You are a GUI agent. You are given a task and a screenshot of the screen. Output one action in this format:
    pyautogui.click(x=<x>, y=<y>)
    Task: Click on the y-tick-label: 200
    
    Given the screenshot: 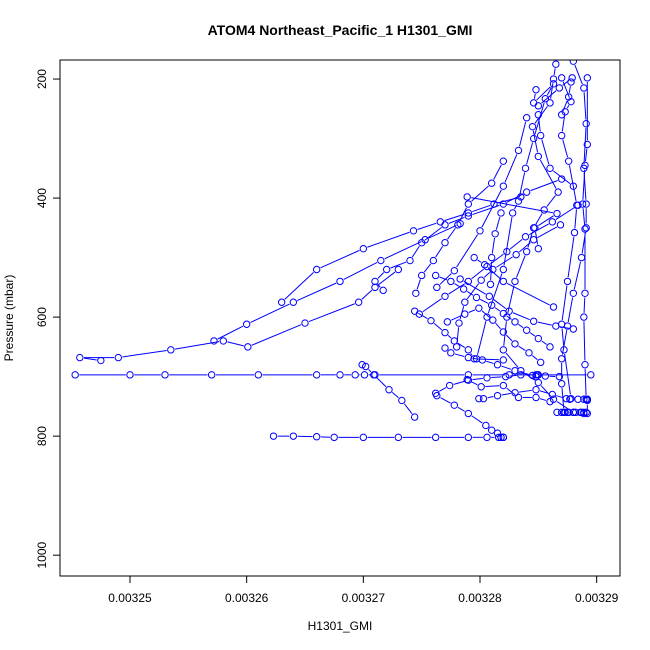 What is the action you would take?
    pyautogui.click(x=42, y=79)
    